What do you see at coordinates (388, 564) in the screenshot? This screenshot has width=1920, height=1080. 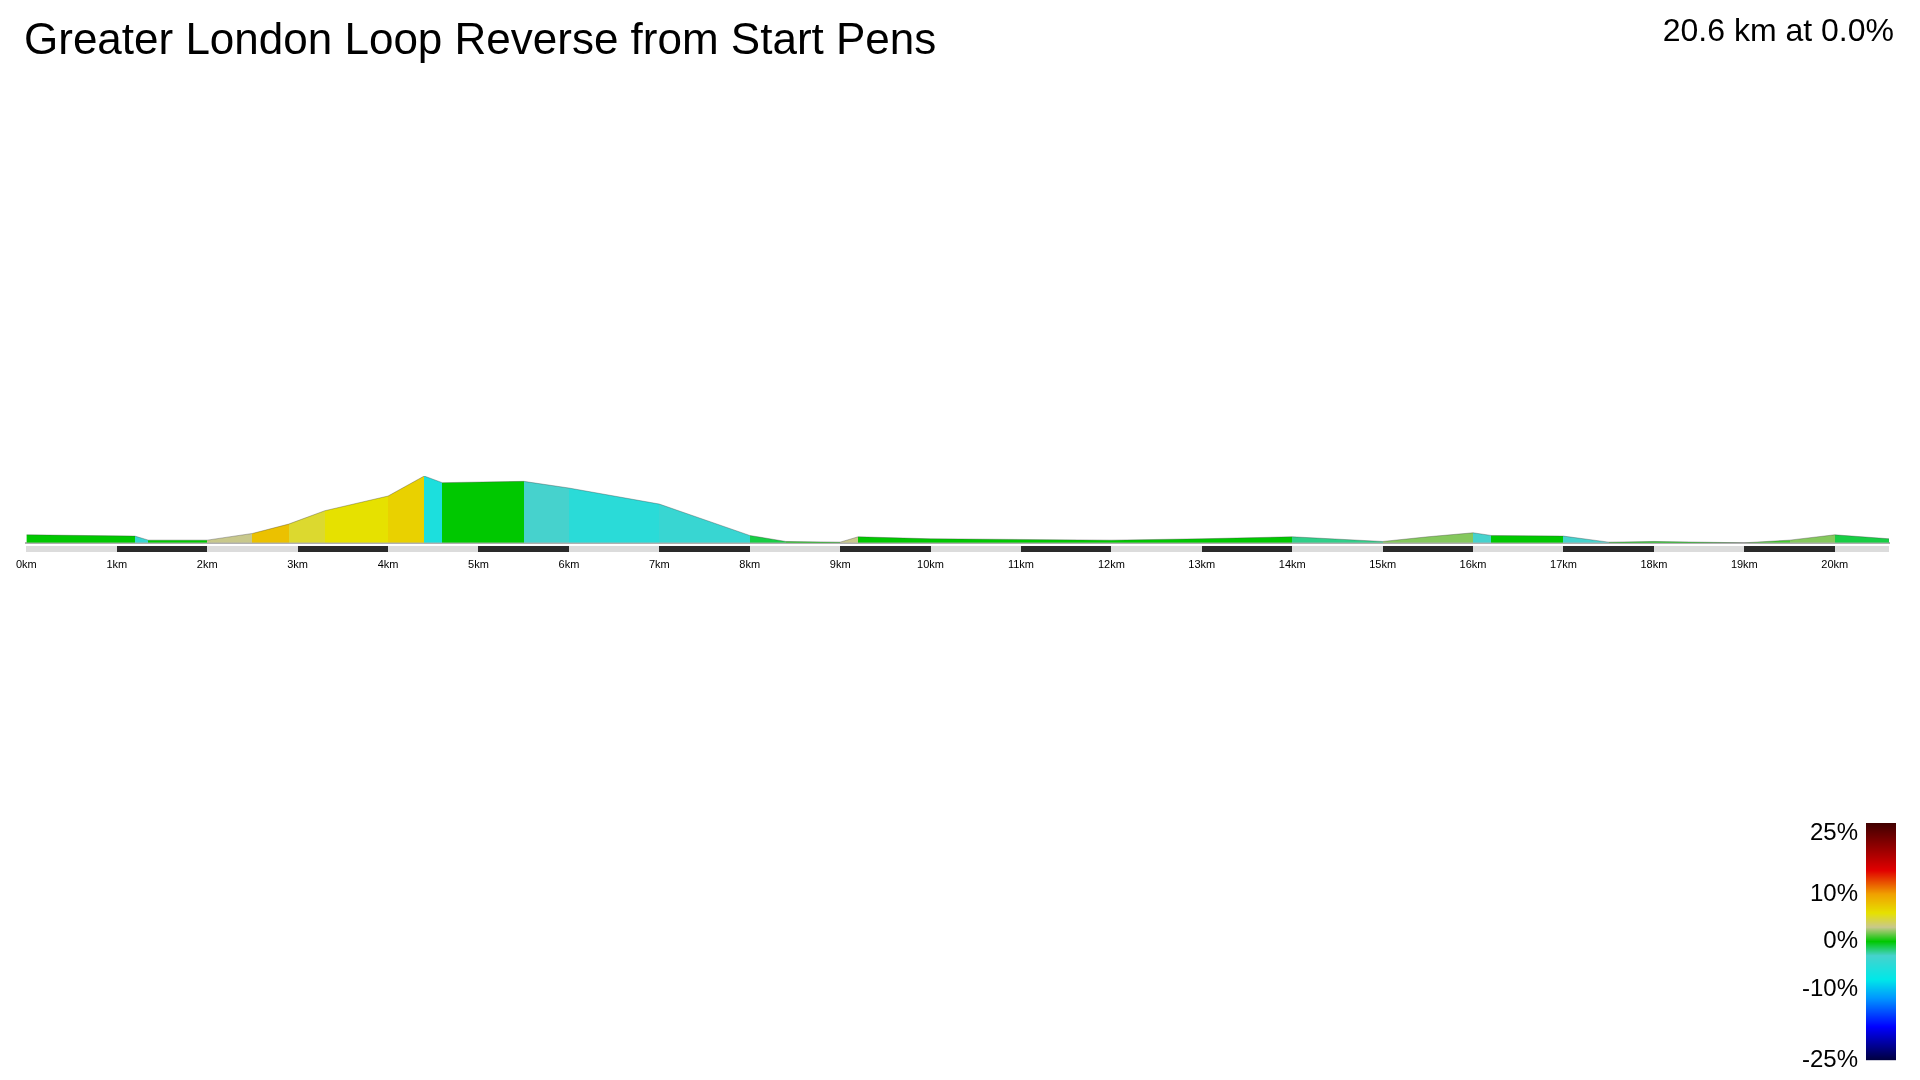 I see `x-tick-label: 4km` at bounding box center [388, 564].